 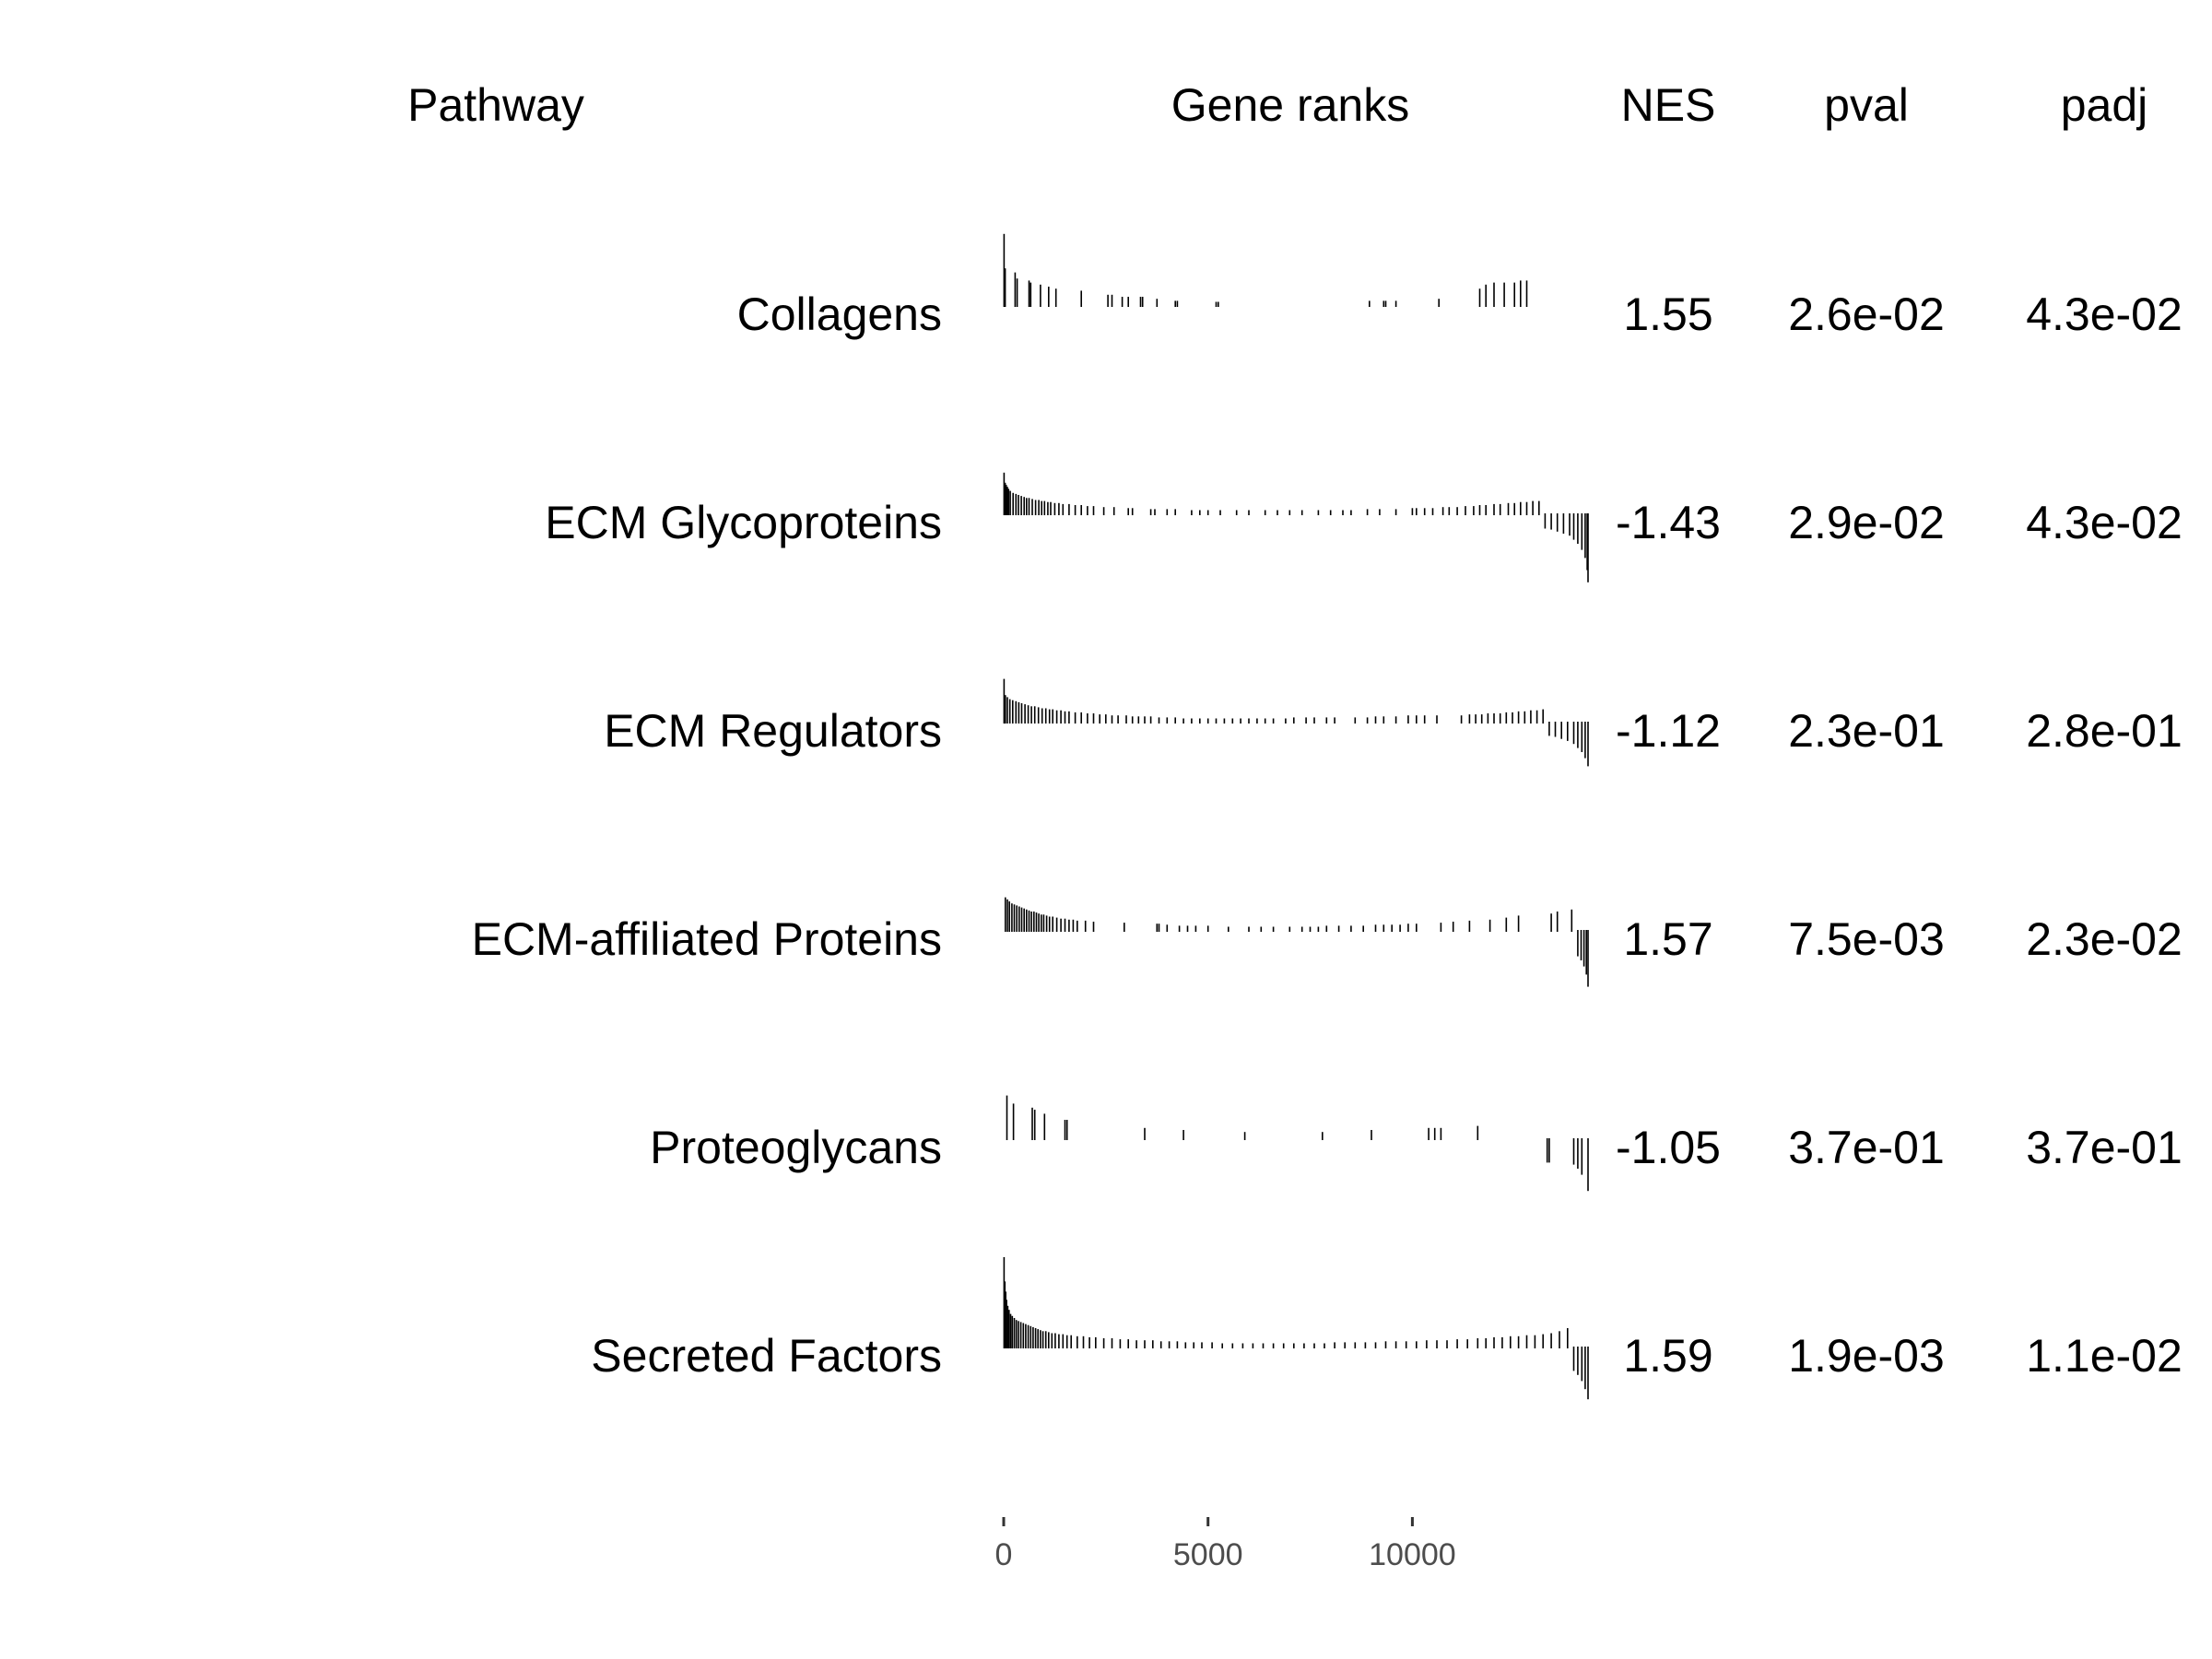 What do you see at coordinates (1208, 1554) in the screenshot?
I see `x-axis-tick-label: 5000` at bounding box center [1208, 1554].